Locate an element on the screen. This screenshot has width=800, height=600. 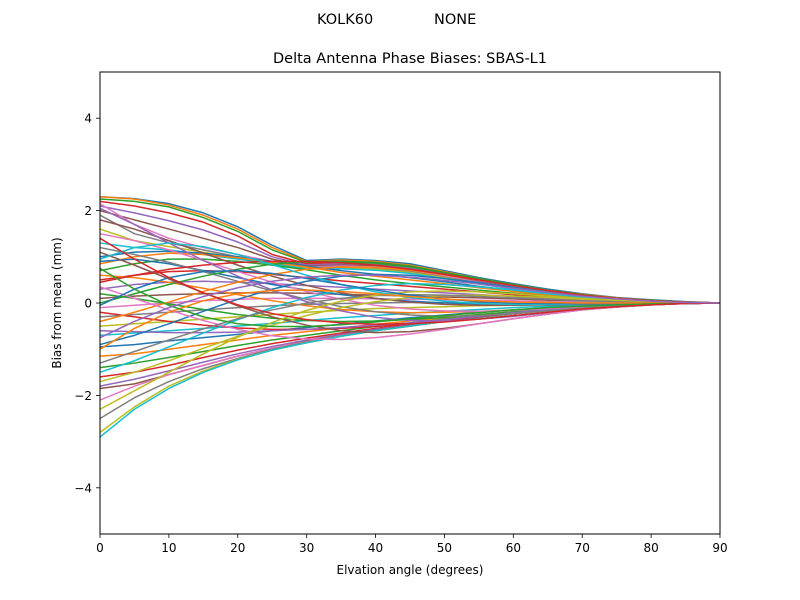
x-tick-label: 70 is located at coordinates (582, 548).